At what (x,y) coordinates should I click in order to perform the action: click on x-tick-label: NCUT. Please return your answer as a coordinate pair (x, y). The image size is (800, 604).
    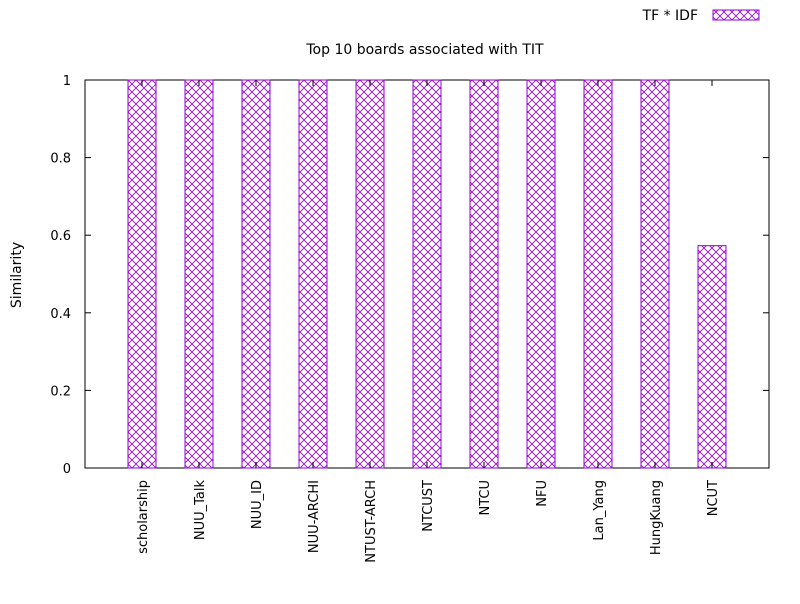
    Looking at the image, I should click on (713, 498).